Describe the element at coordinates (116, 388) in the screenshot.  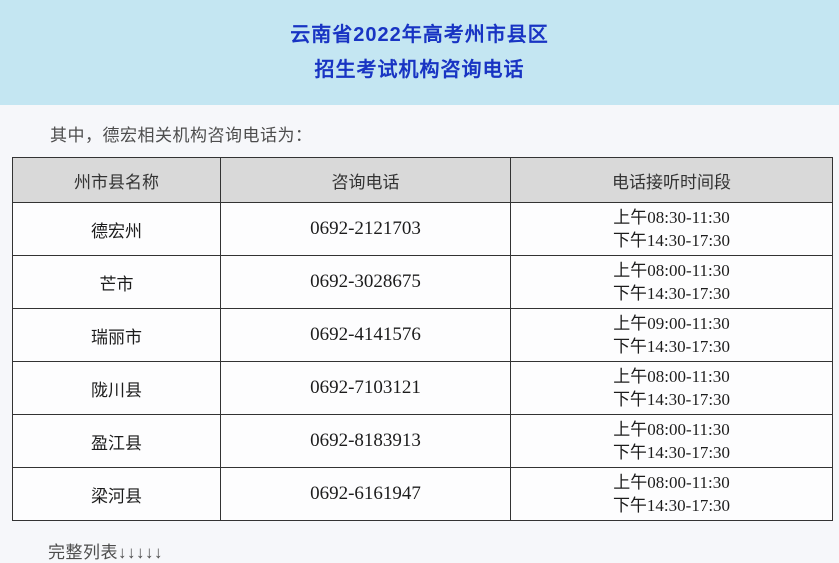
I see `region-name-cell: 陇川县` at that location.